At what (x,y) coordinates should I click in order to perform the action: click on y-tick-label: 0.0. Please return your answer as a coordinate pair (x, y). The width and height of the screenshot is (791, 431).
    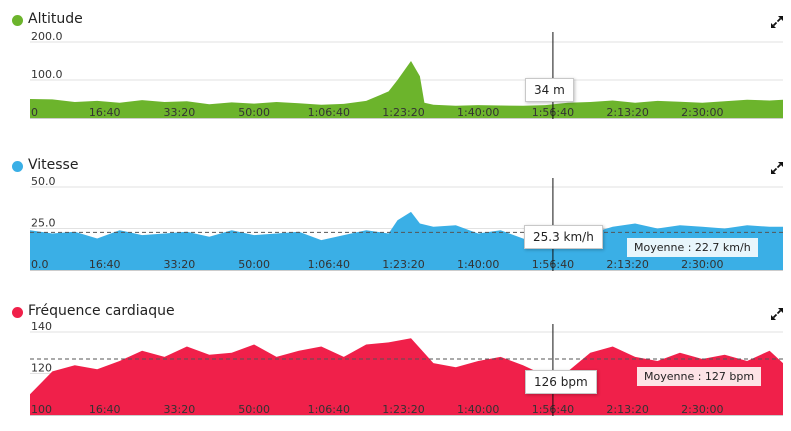
    Looking at the image, I should click on (40, 264).